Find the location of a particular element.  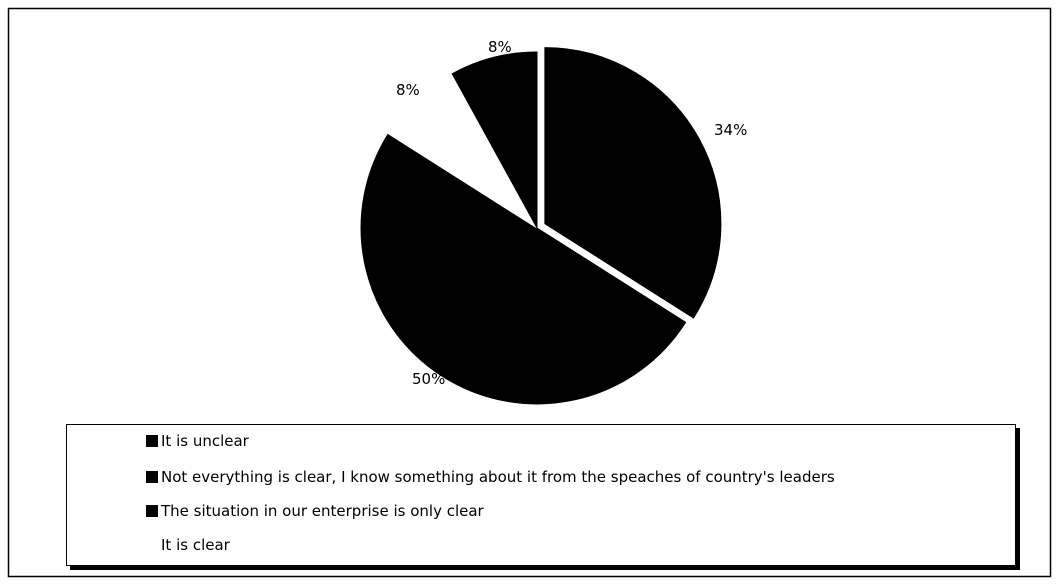

legend-item-0: It is unclear is located at coordinates (197, 441).